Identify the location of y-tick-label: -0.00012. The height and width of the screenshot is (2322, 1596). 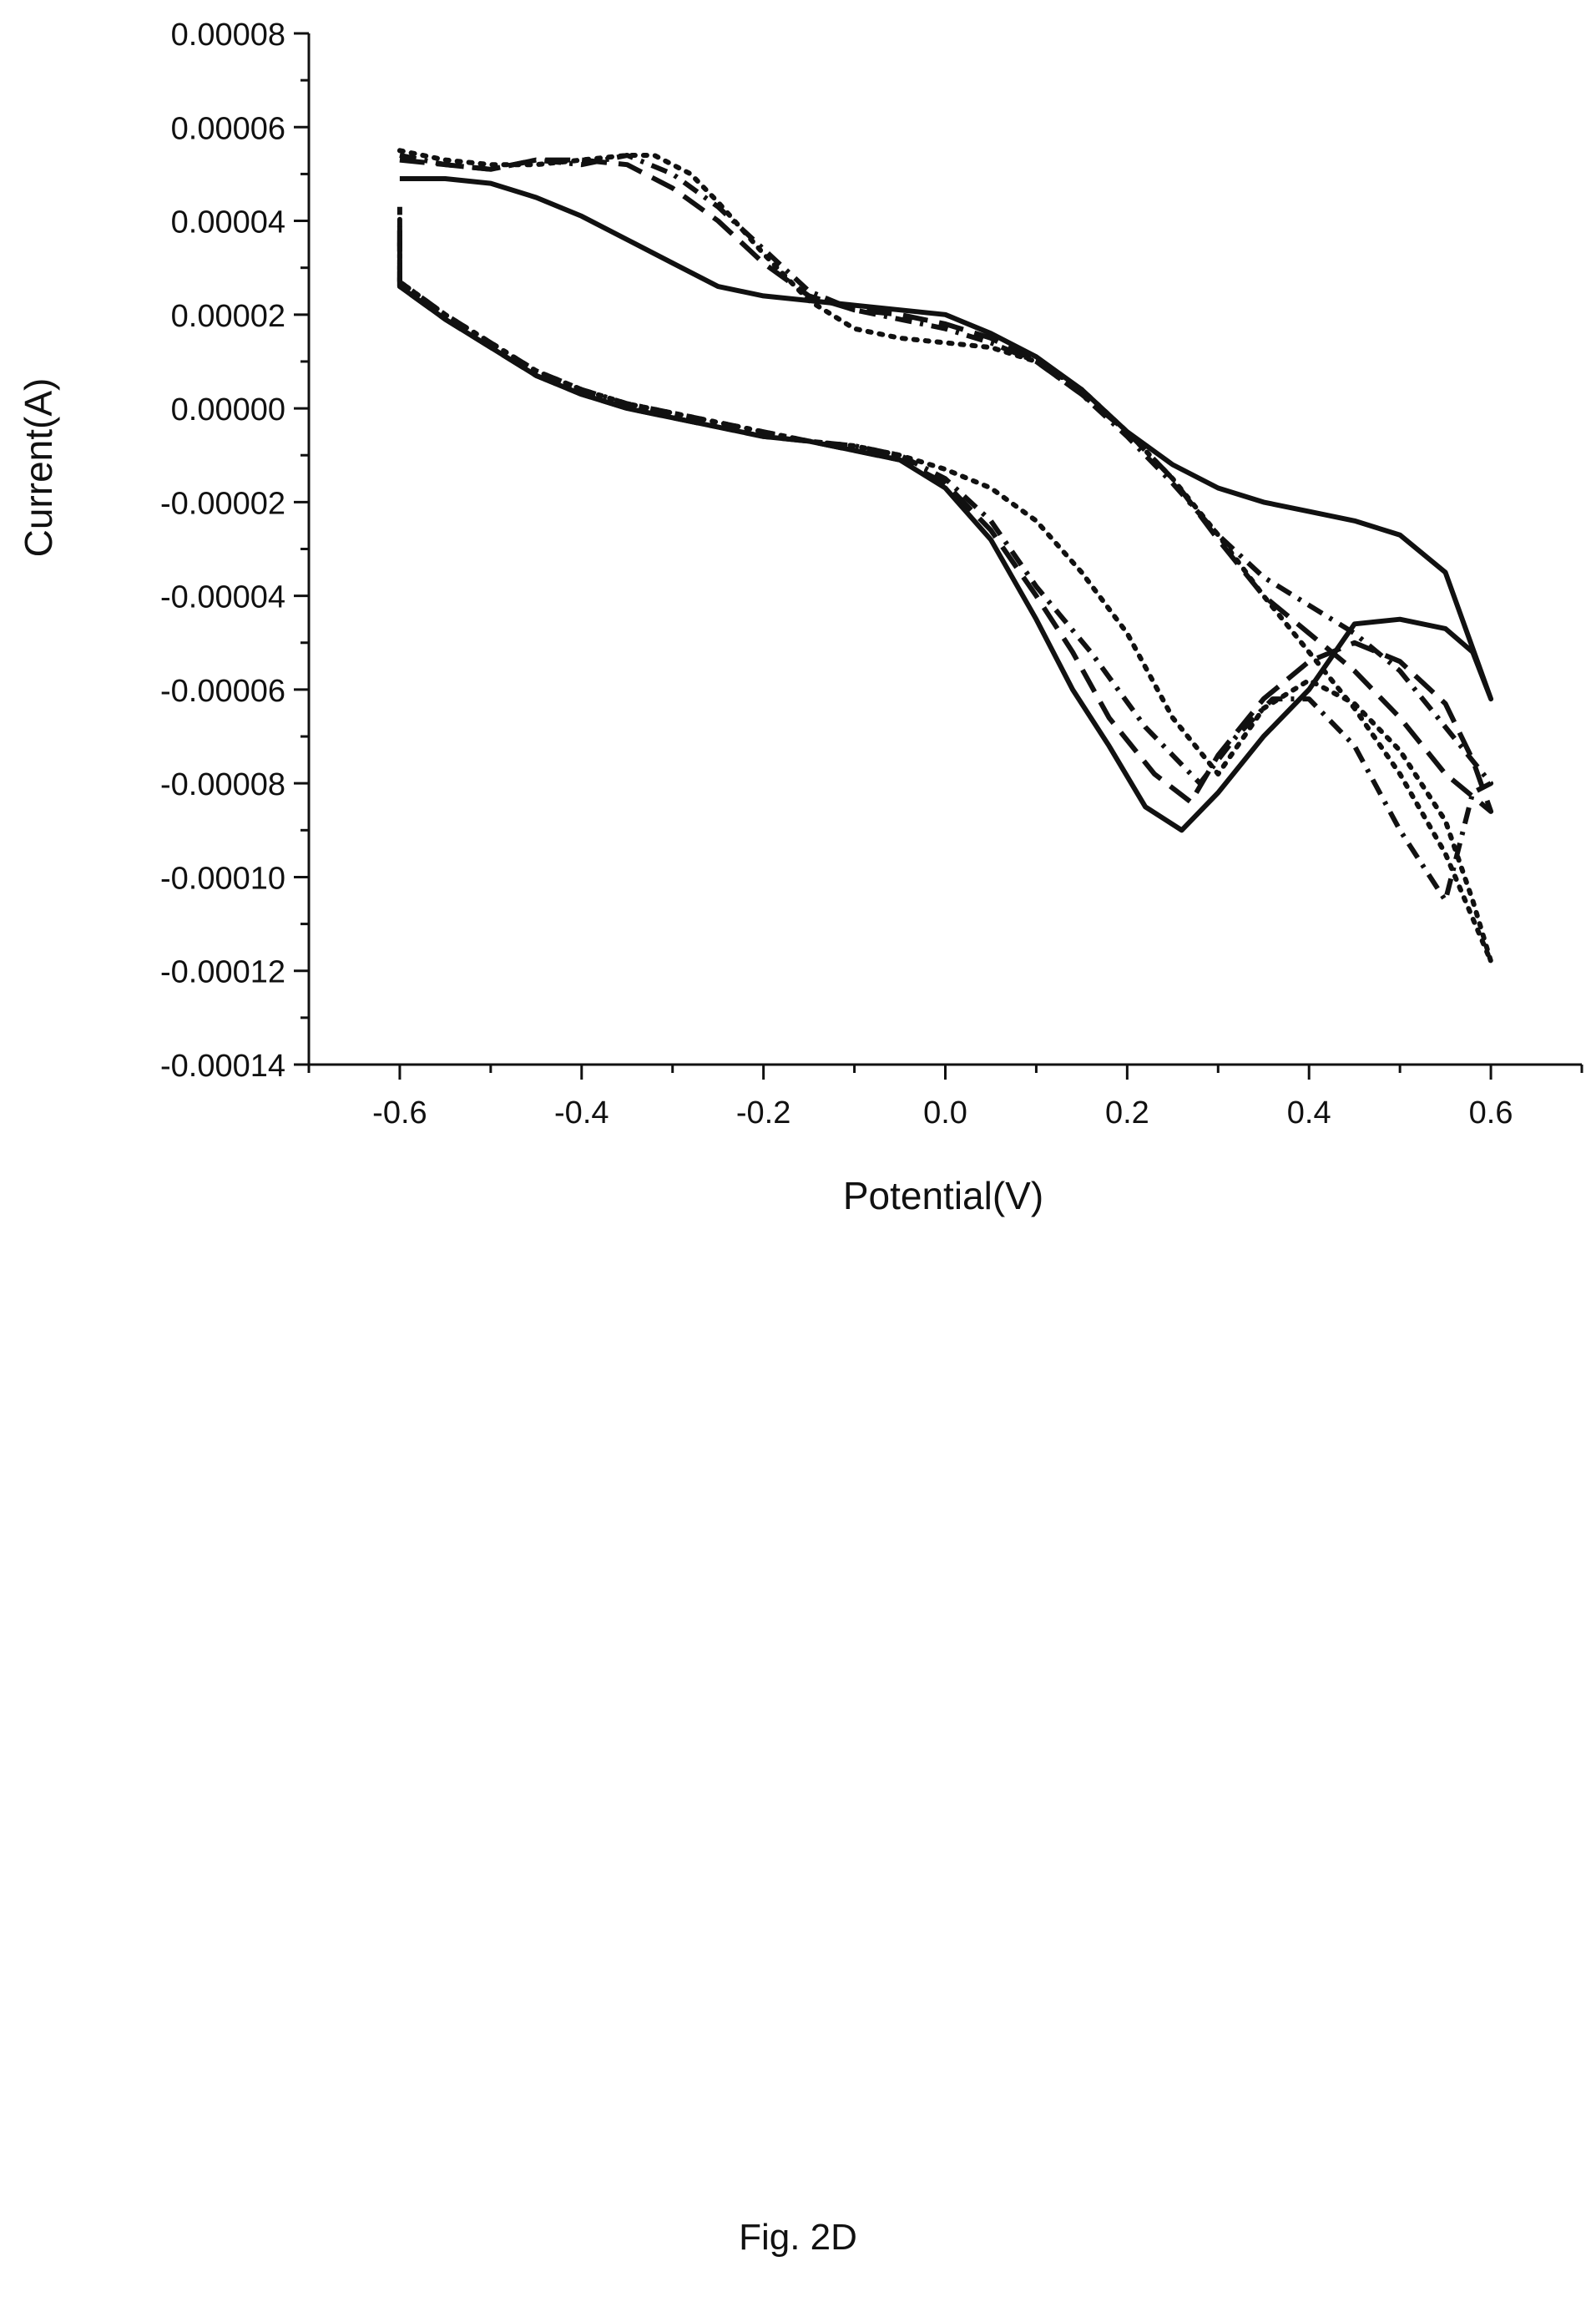
(222, 972).